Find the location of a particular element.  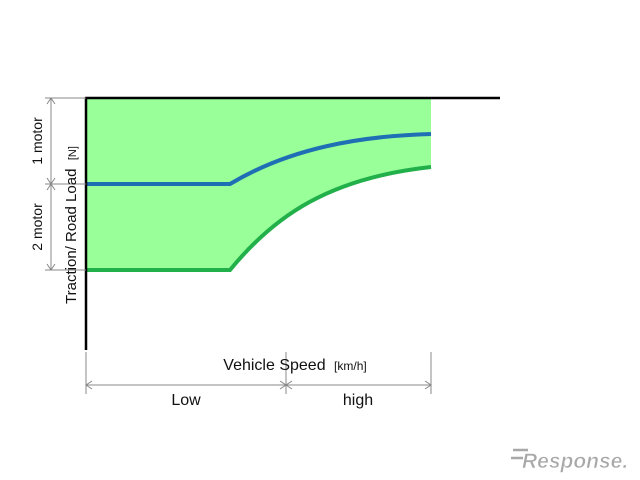

response-logo: Response. is located at coordinates (570, 460).